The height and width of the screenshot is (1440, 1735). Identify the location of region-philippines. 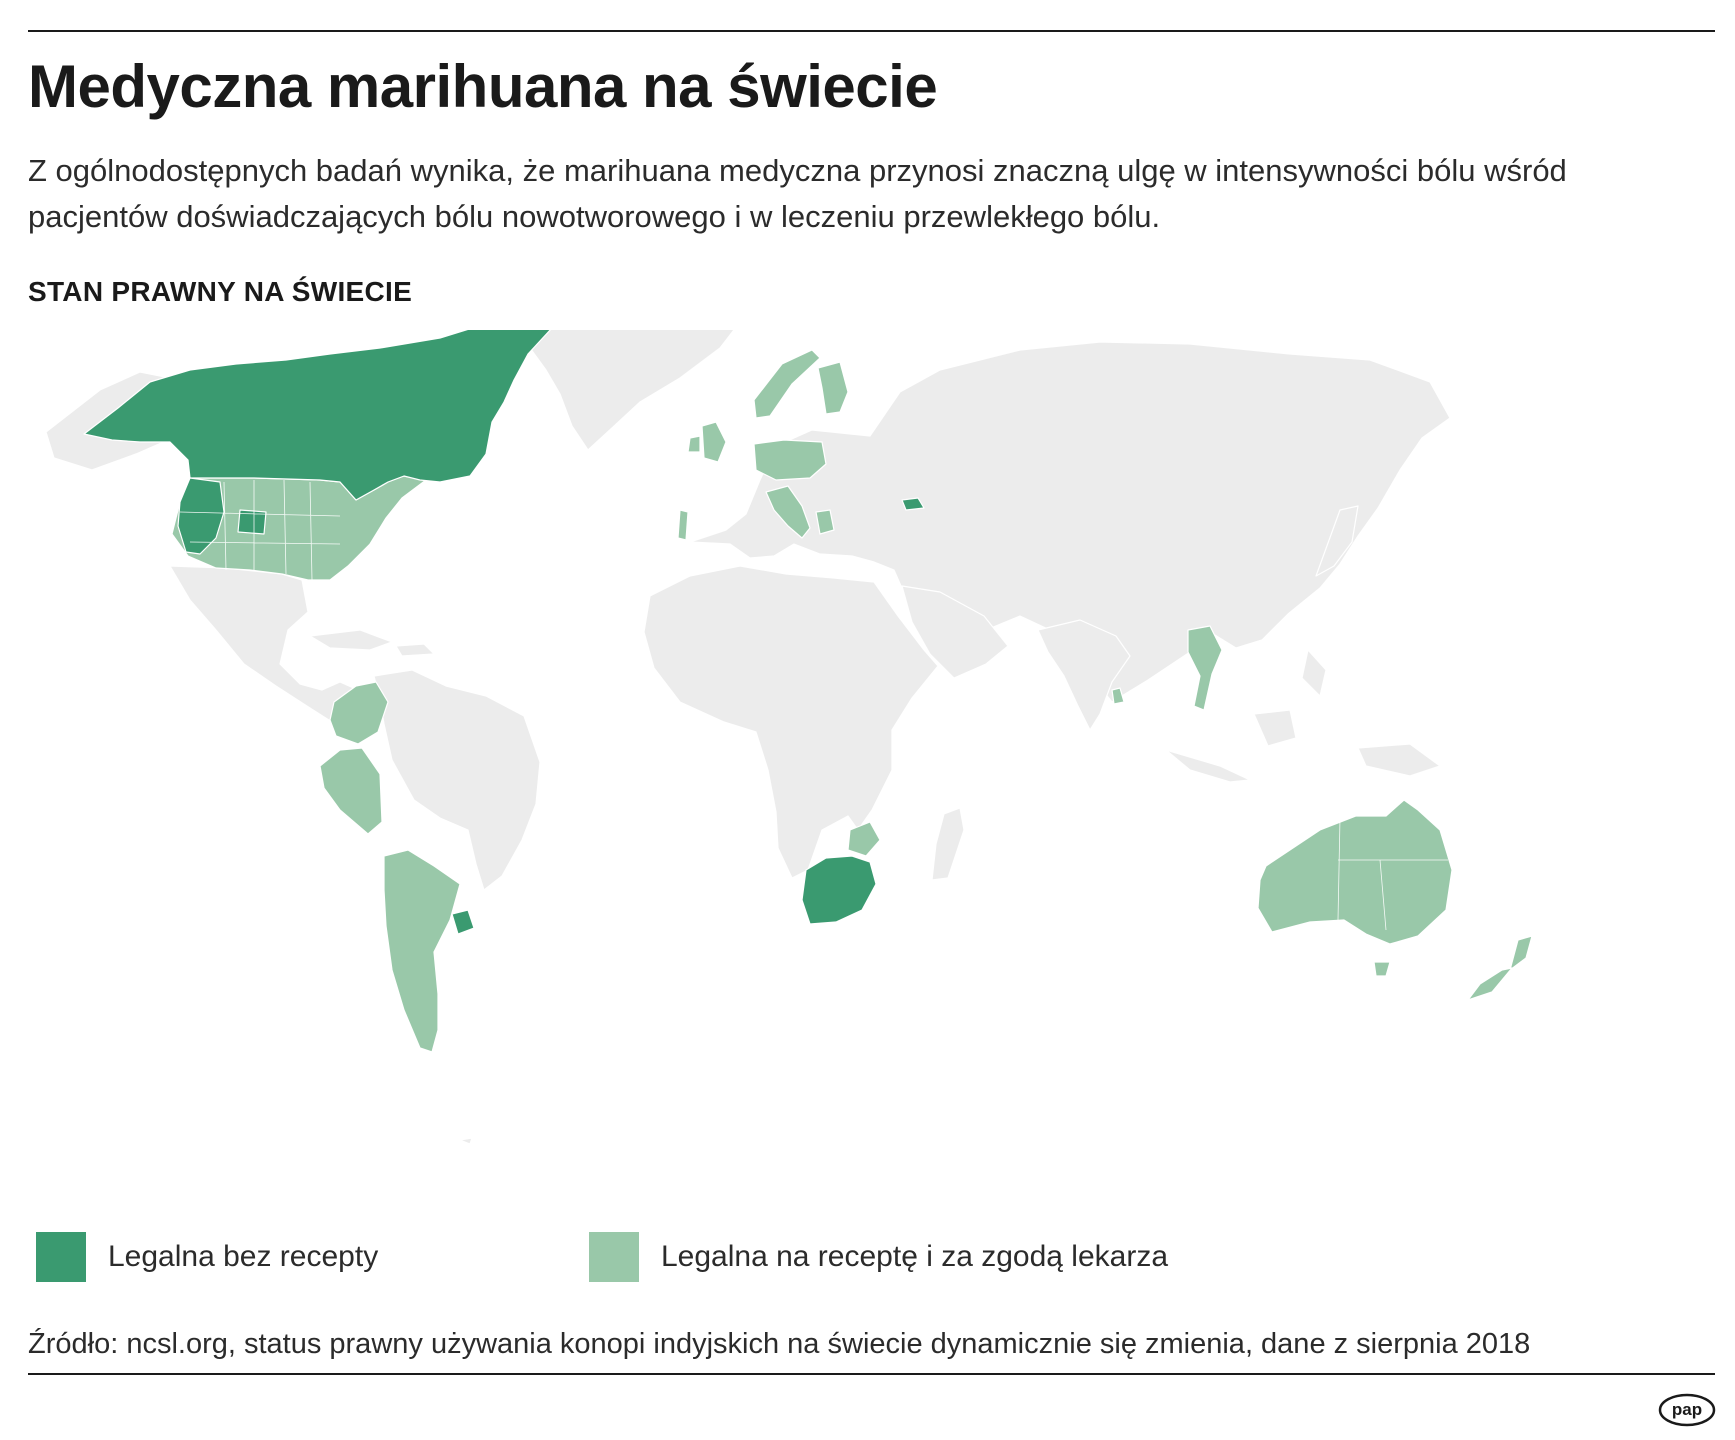
(1314, 673).